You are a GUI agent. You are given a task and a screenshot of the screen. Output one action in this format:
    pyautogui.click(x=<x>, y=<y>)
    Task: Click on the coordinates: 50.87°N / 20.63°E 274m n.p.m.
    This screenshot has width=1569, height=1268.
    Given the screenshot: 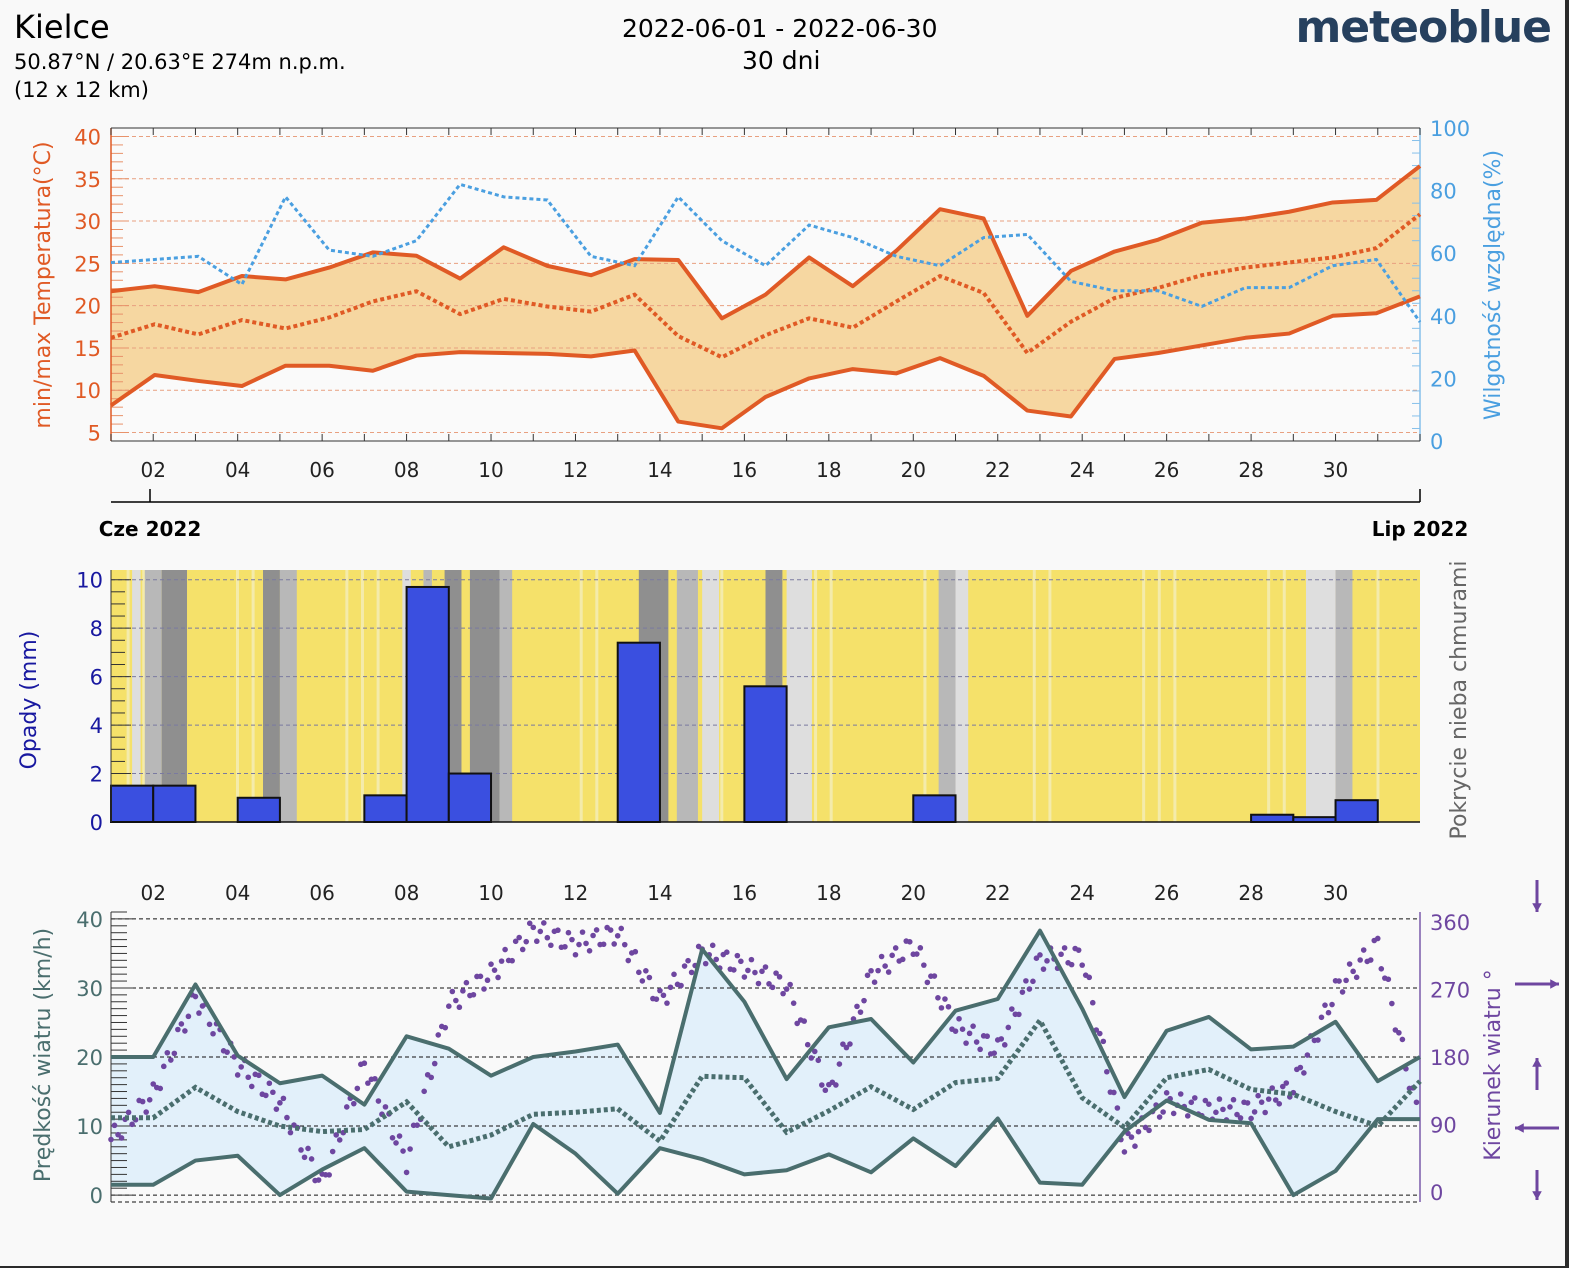 What is the action you would take?
    pyautogui.click(x=180, y=62)
    